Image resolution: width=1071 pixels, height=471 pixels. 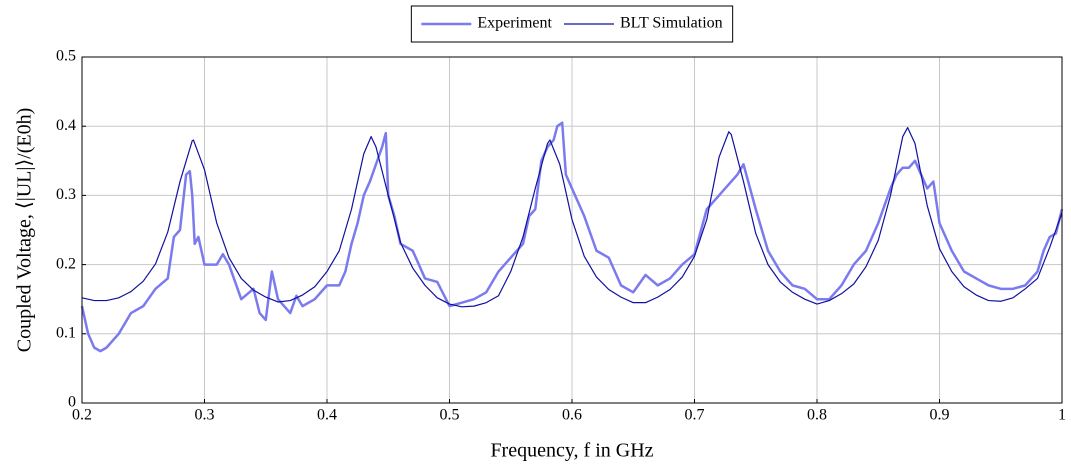 I want to click on x-tick-label: 0.9, so click(x=940, y=415).